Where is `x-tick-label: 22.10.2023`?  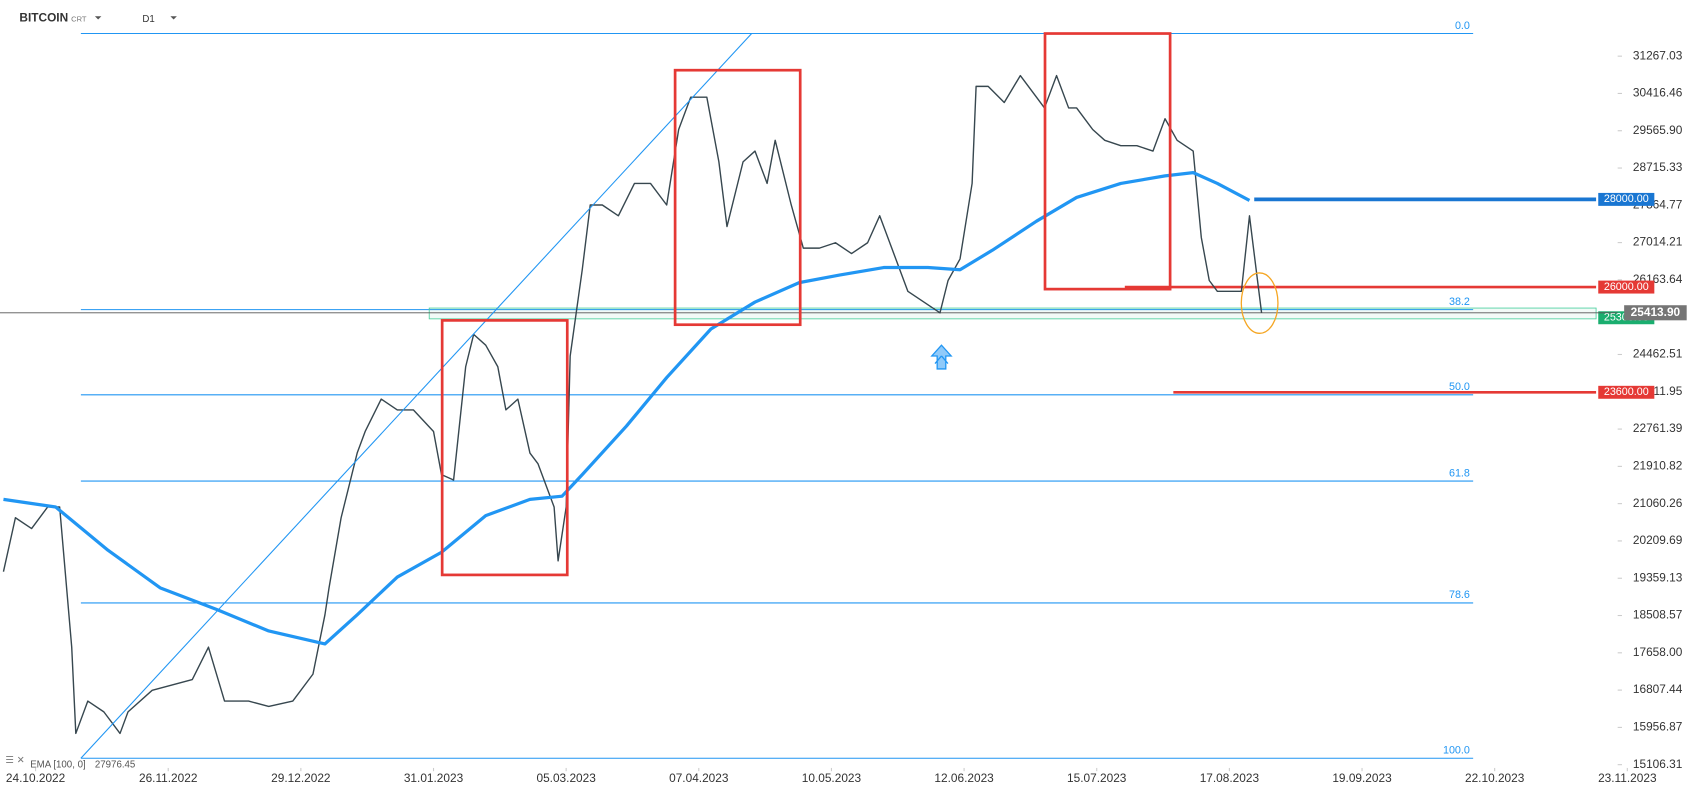 x-tick-label: 22.10.2023 is located at coordinates (1495, 778).